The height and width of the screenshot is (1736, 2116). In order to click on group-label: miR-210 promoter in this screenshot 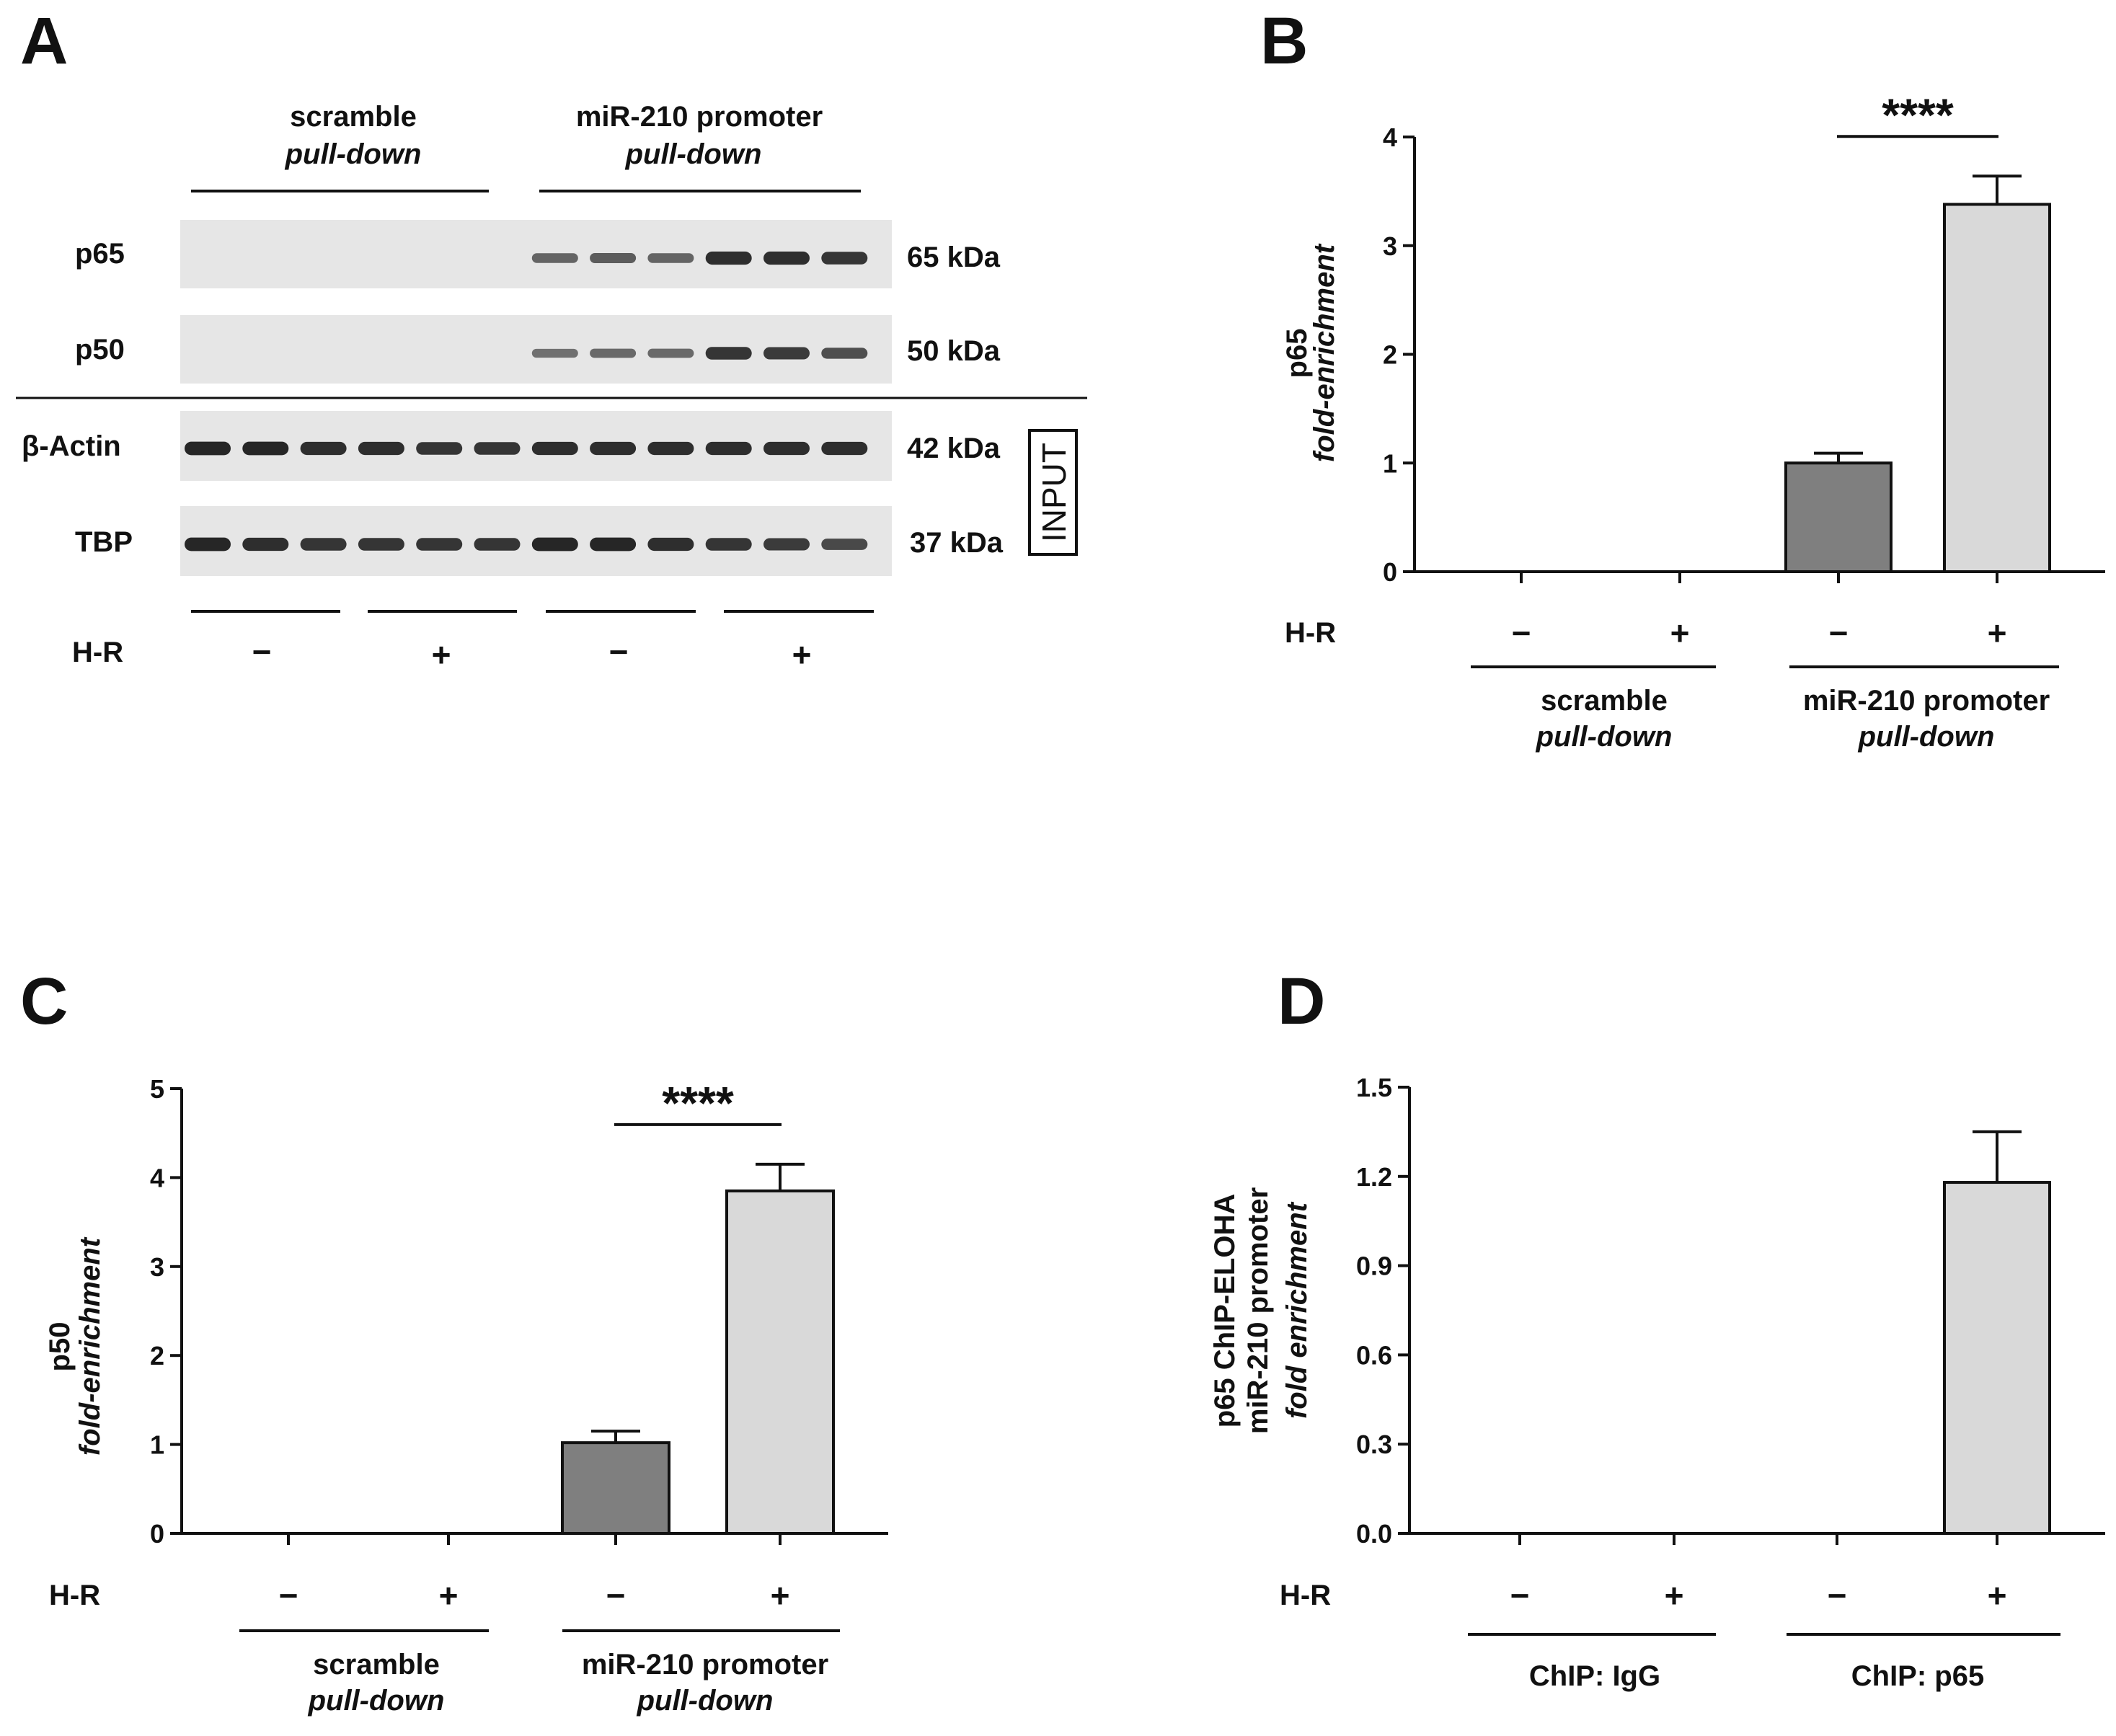, I will do `click(705, 1664)`.